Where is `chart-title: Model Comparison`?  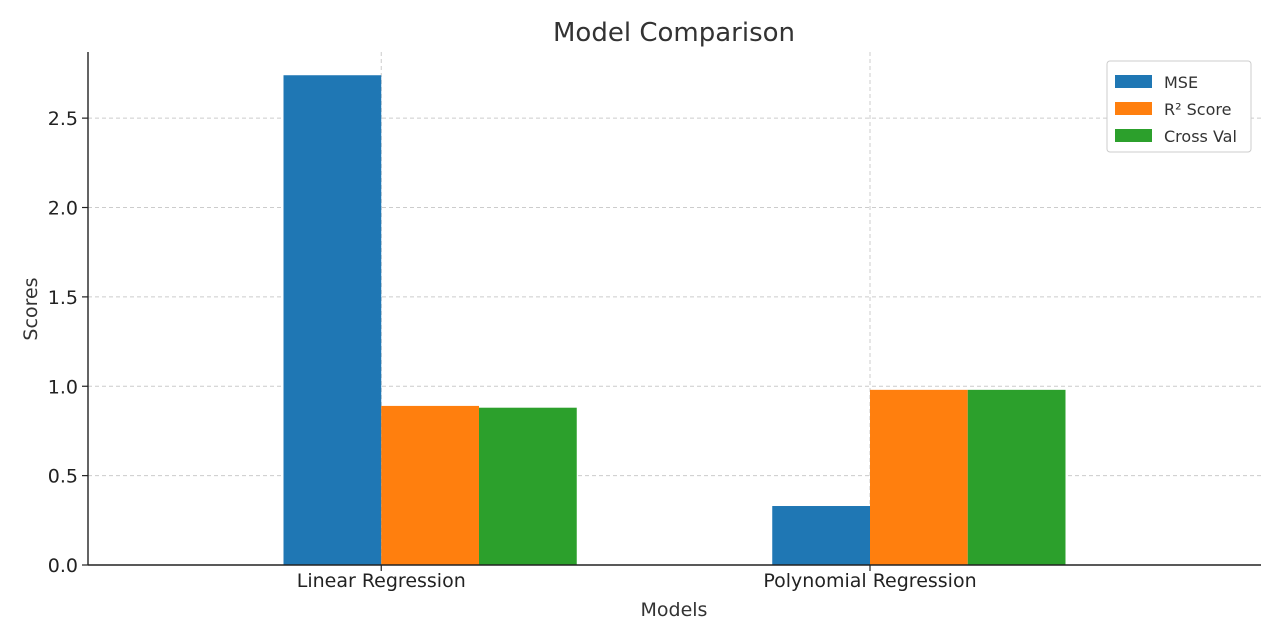
chart-title: Model Comparison is located at coordinates (674, 33).